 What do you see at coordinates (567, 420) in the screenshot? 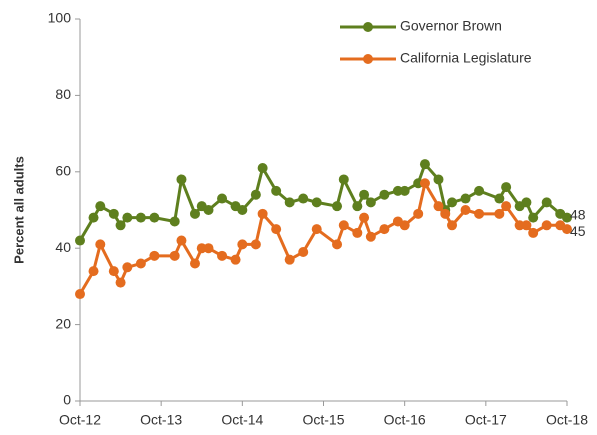
I see `x-tick-label: Oct-18` at bounding box center [567, 420].